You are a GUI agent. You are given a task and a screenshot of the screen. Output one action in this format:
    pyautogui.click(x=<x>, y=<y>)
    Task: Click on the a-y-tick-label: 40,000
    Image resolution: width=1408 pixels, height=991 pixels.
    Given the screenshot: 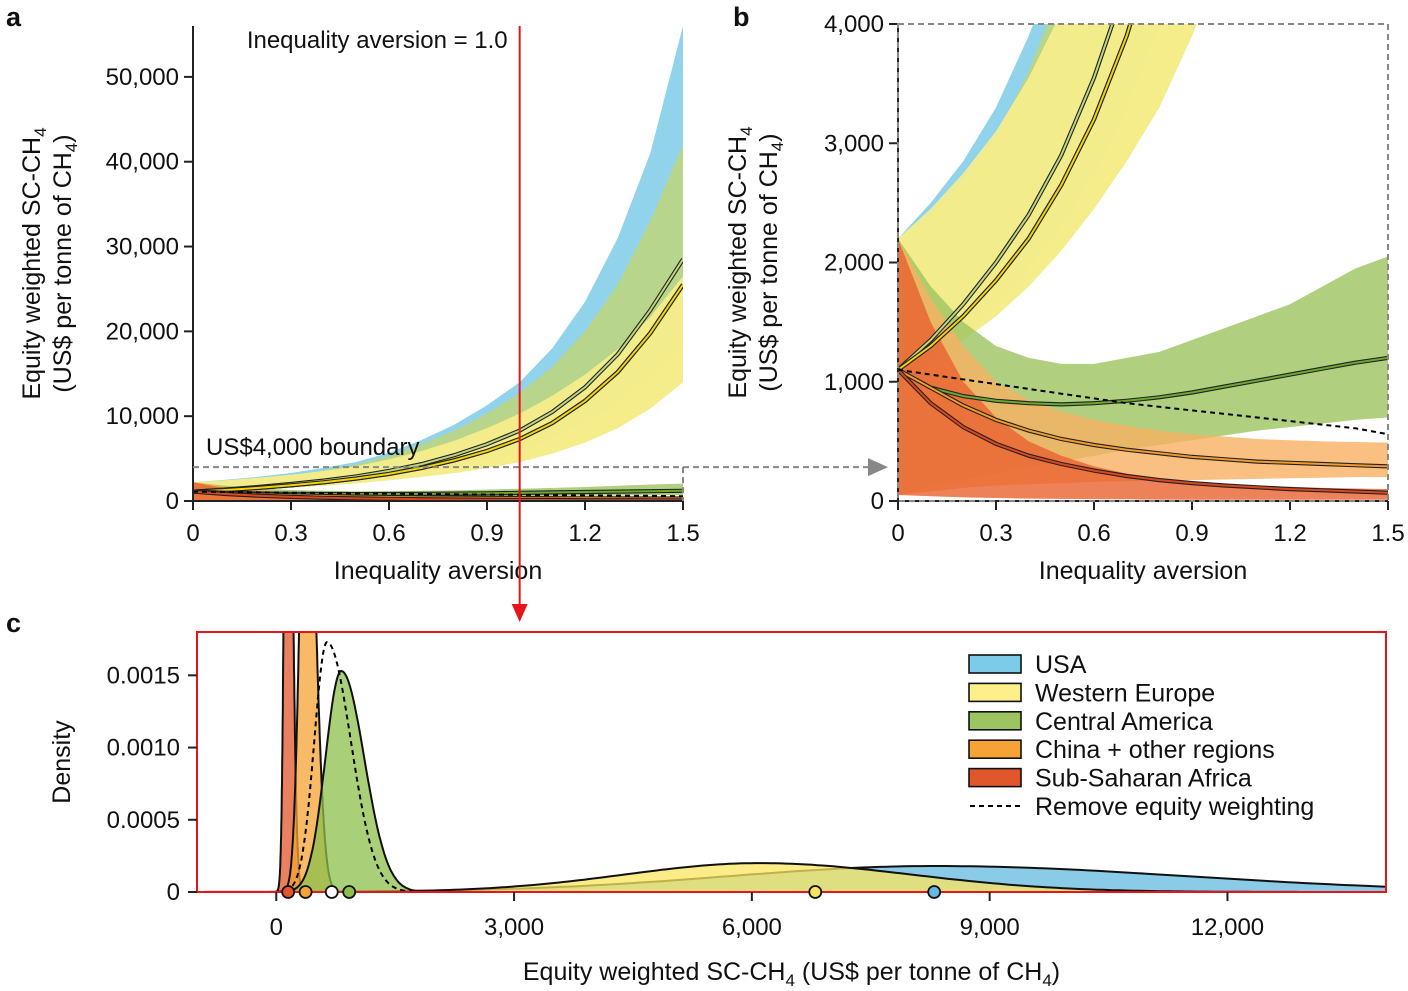 What is the action you would take?
    pyautogui.click(x=142, y=162)
    